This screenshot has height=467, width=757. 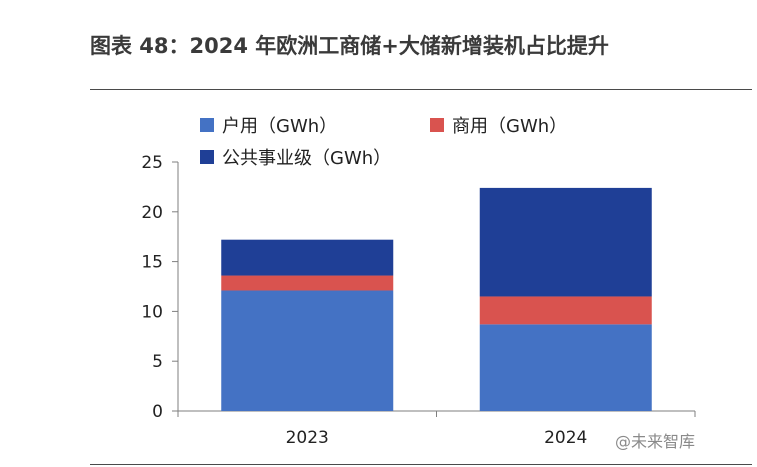 What do you see at coordinates (152, 263) in the screenshot?
I see `y-tick-label-15: 15` at bounding box center [152, 263].